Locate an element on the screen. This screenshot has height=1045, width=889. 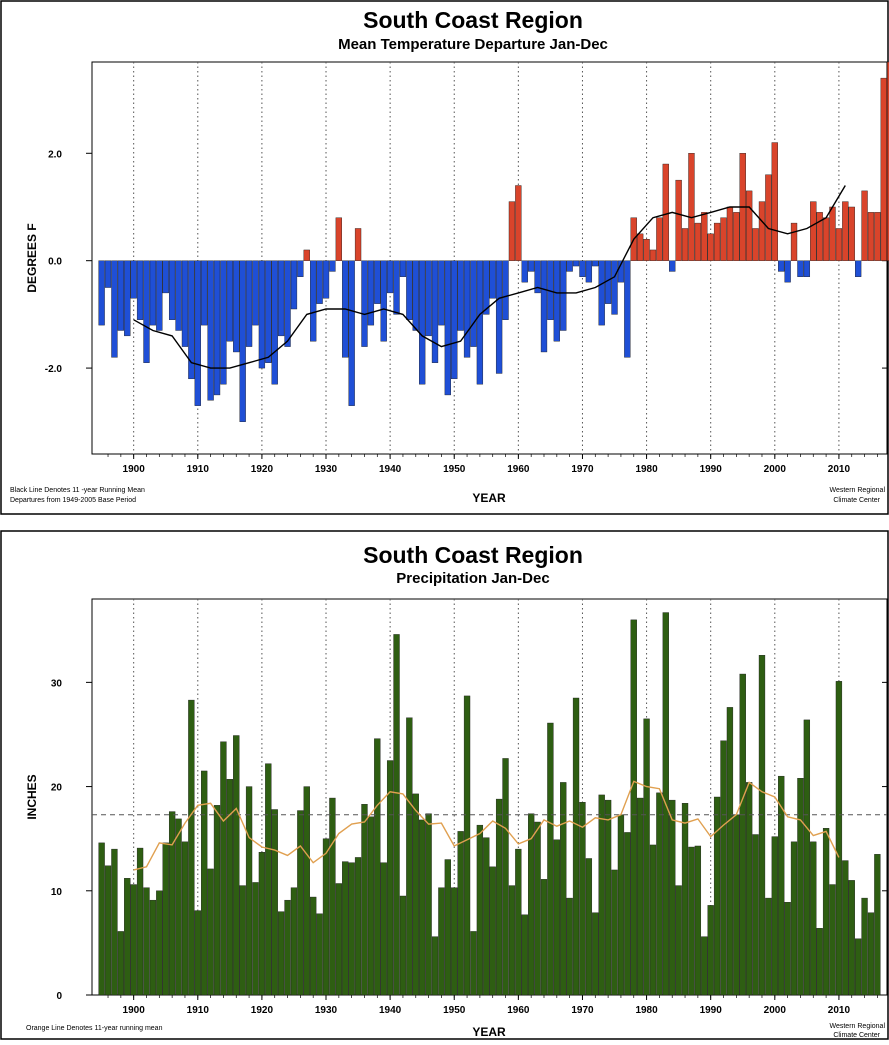
temperature-y-axis-label: DEGREES F is located at coordinates (32, 257).